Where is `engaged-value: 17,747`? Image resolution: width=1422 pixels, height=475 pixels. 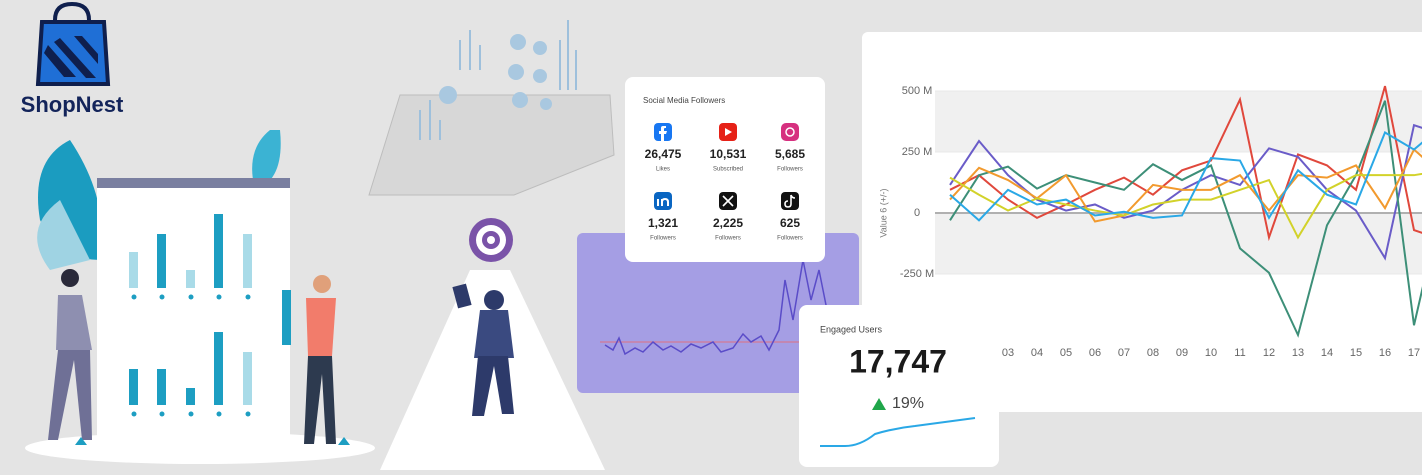 engaged-value: 17,747 is located at coordinates (898, 361).